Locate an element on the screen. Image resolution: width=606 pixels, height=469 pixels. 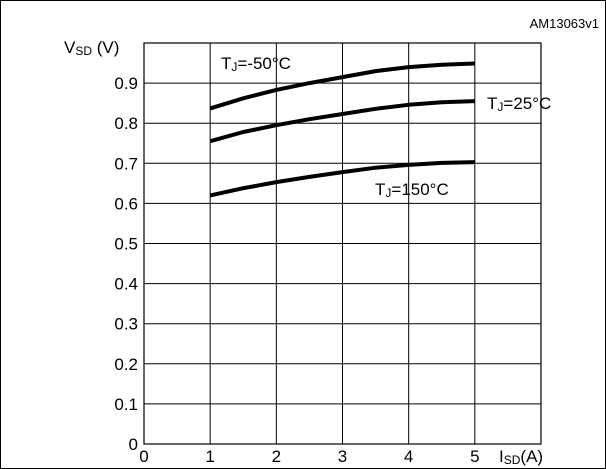
y-tick-label: 0.6 is located at coordinates (126, 203).